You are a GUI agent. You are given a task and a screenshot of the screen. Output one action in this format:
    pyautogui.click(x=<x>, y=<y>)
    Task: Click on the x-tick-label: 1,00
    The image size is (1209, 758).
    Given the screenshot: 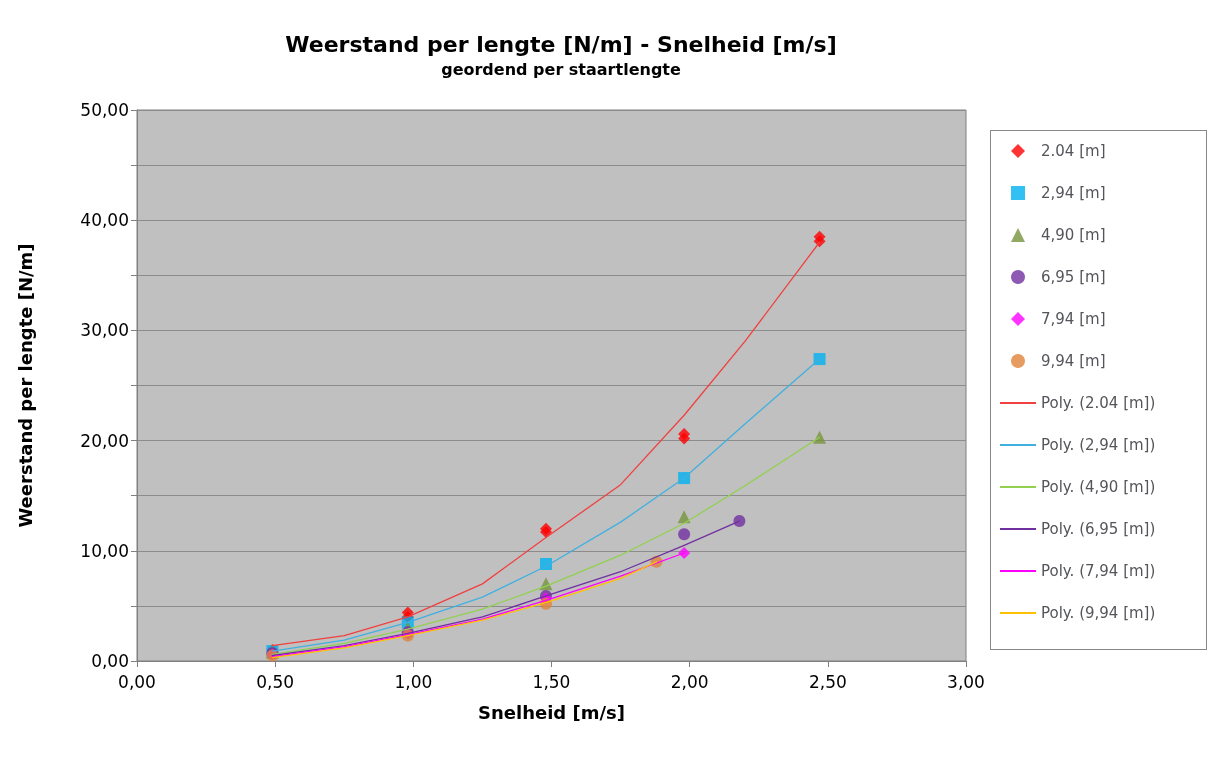 What is the action you would take?
    pyautogui.click(x=413, y=681)
    